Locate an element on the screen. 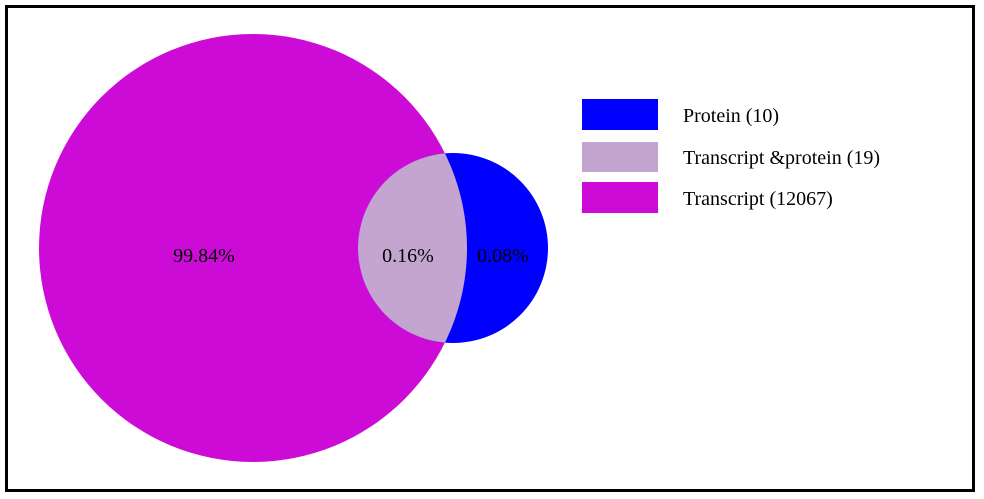  venn-intersection is located at coordinates (412, 248).